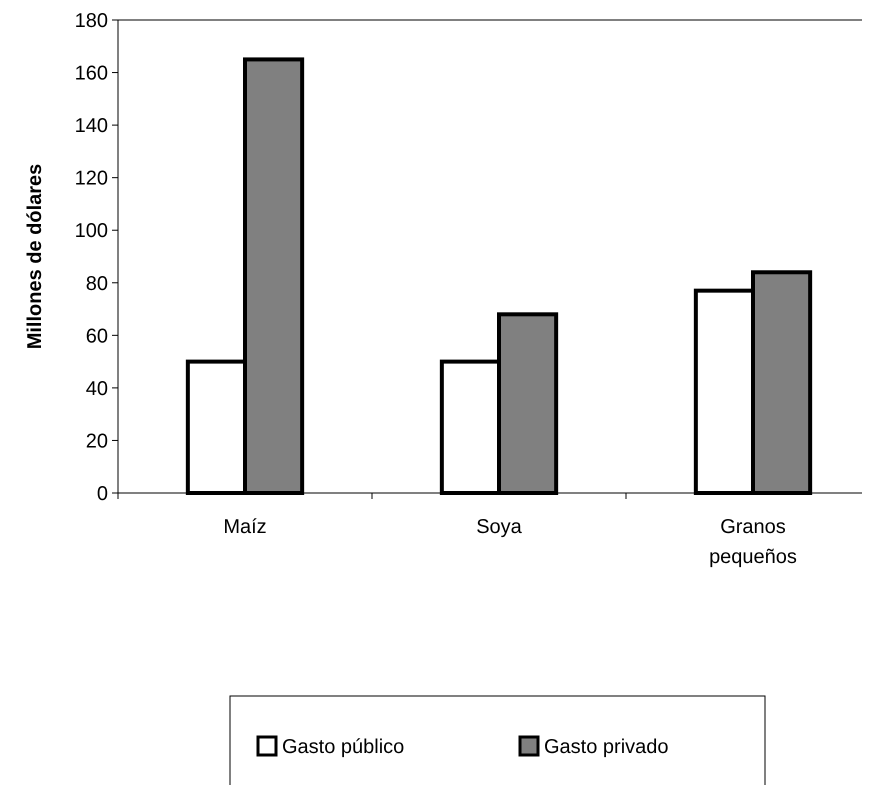 This screenshot has height=793, width=870. Describe the element at coordinates (97, 336) in the screenshot. I see `y-tick-label: 60` at that location.